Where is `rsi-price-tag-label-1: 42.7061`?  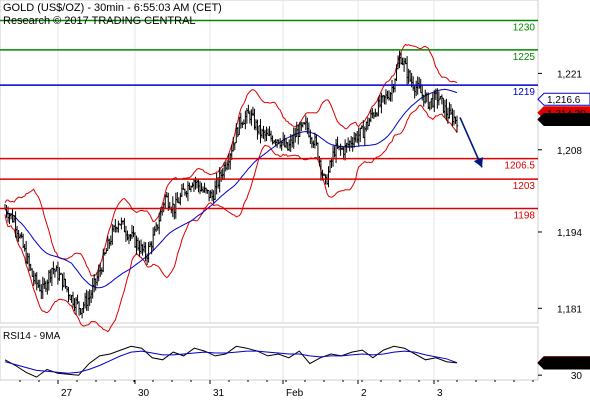
rsi-price-tag-label-1: 42.7061 is located at coordinates (565, 364).